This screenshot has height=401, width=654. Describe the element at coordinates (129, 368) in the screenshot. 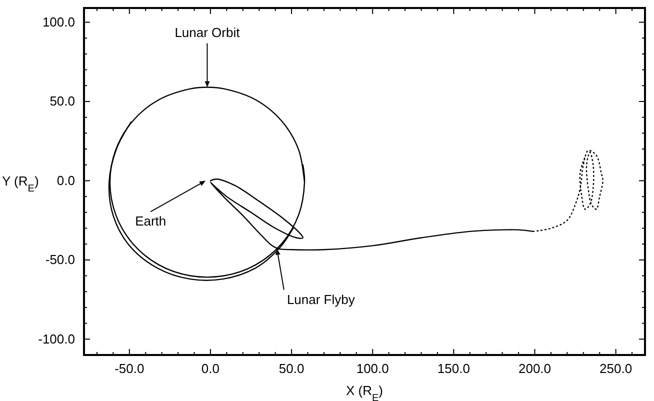

I see `x-tick-label: -50.0` at that location.